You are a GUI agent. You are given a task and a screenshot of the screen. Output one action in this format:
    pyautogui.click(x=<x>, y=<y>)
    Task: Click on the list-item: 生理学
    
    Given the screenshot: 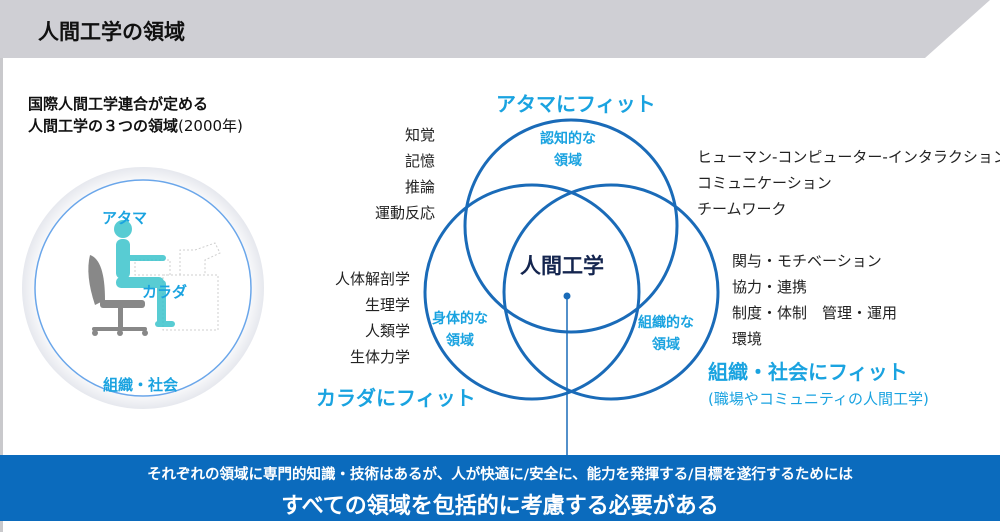 What is the action you would take?
    pyautogui.click(x=387, y=305)
    